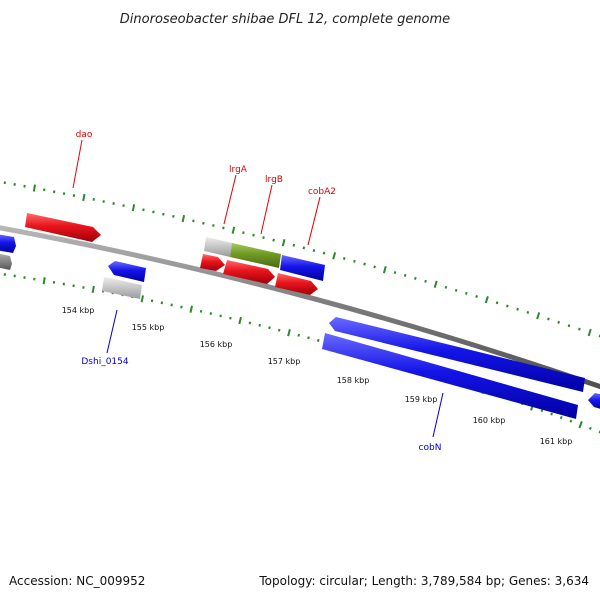  What do you see at coordinates (489, 420) in the screenshot?
I see `scale-label: 160 kbp` at bounding box center [489, 420].